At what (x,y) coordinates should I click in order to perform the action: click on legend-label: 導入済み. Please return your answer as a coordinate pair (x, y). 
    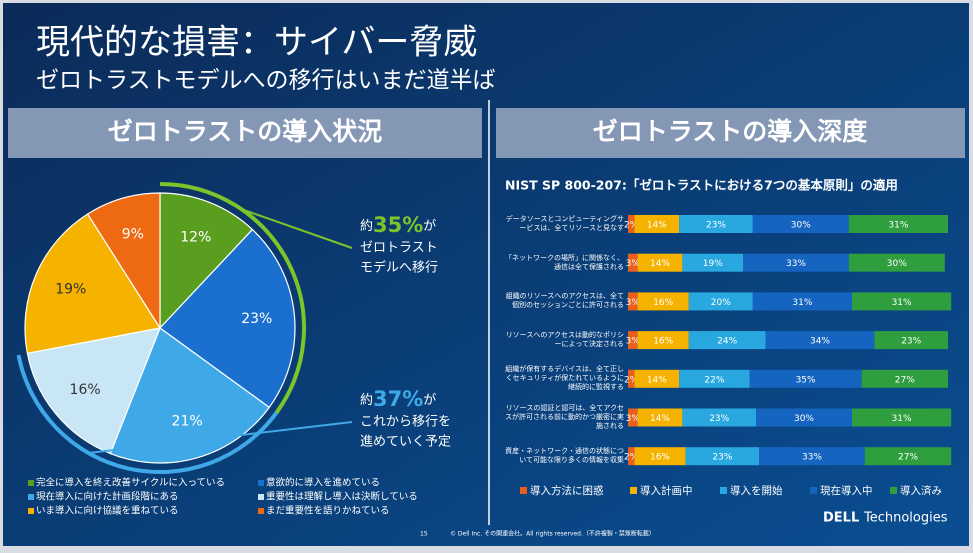
    Looking at the image, I should click on (921, 490).